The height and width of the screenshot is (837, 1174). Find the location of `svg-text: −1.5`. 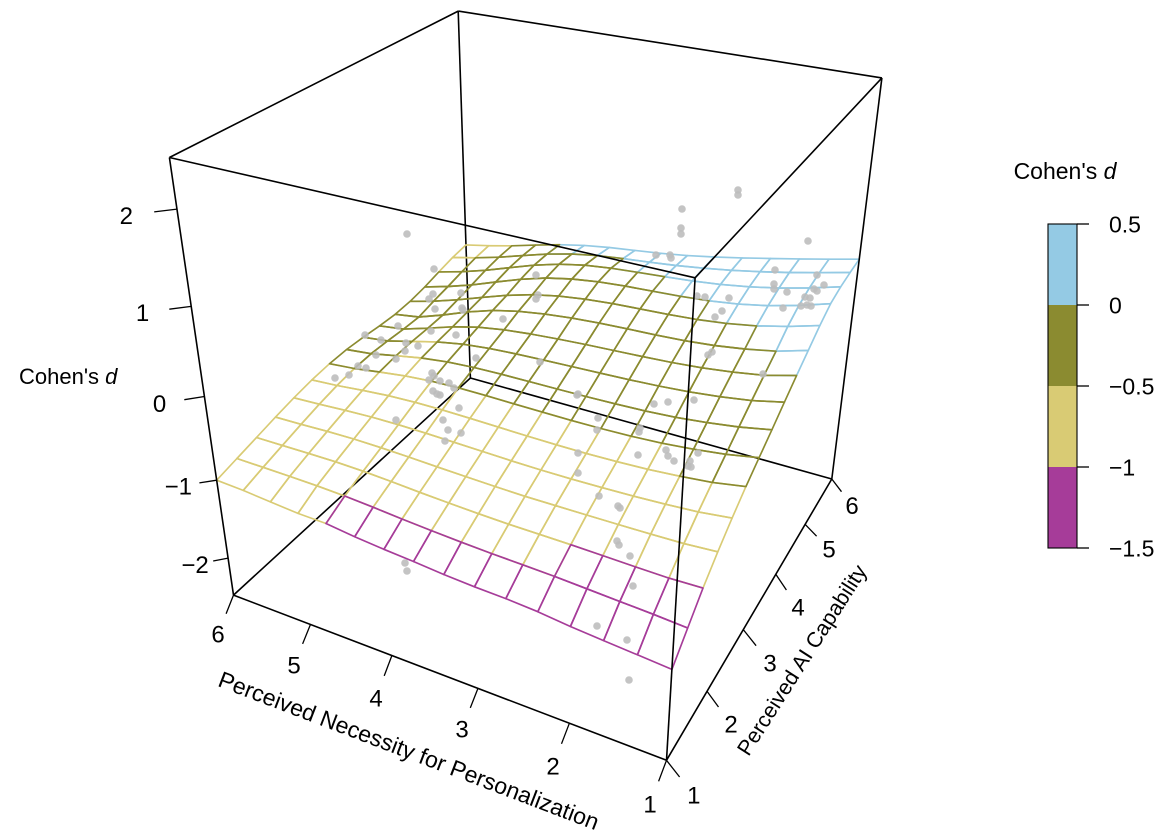

svg-text: −1.5 is located at coordinates (1131, 549).